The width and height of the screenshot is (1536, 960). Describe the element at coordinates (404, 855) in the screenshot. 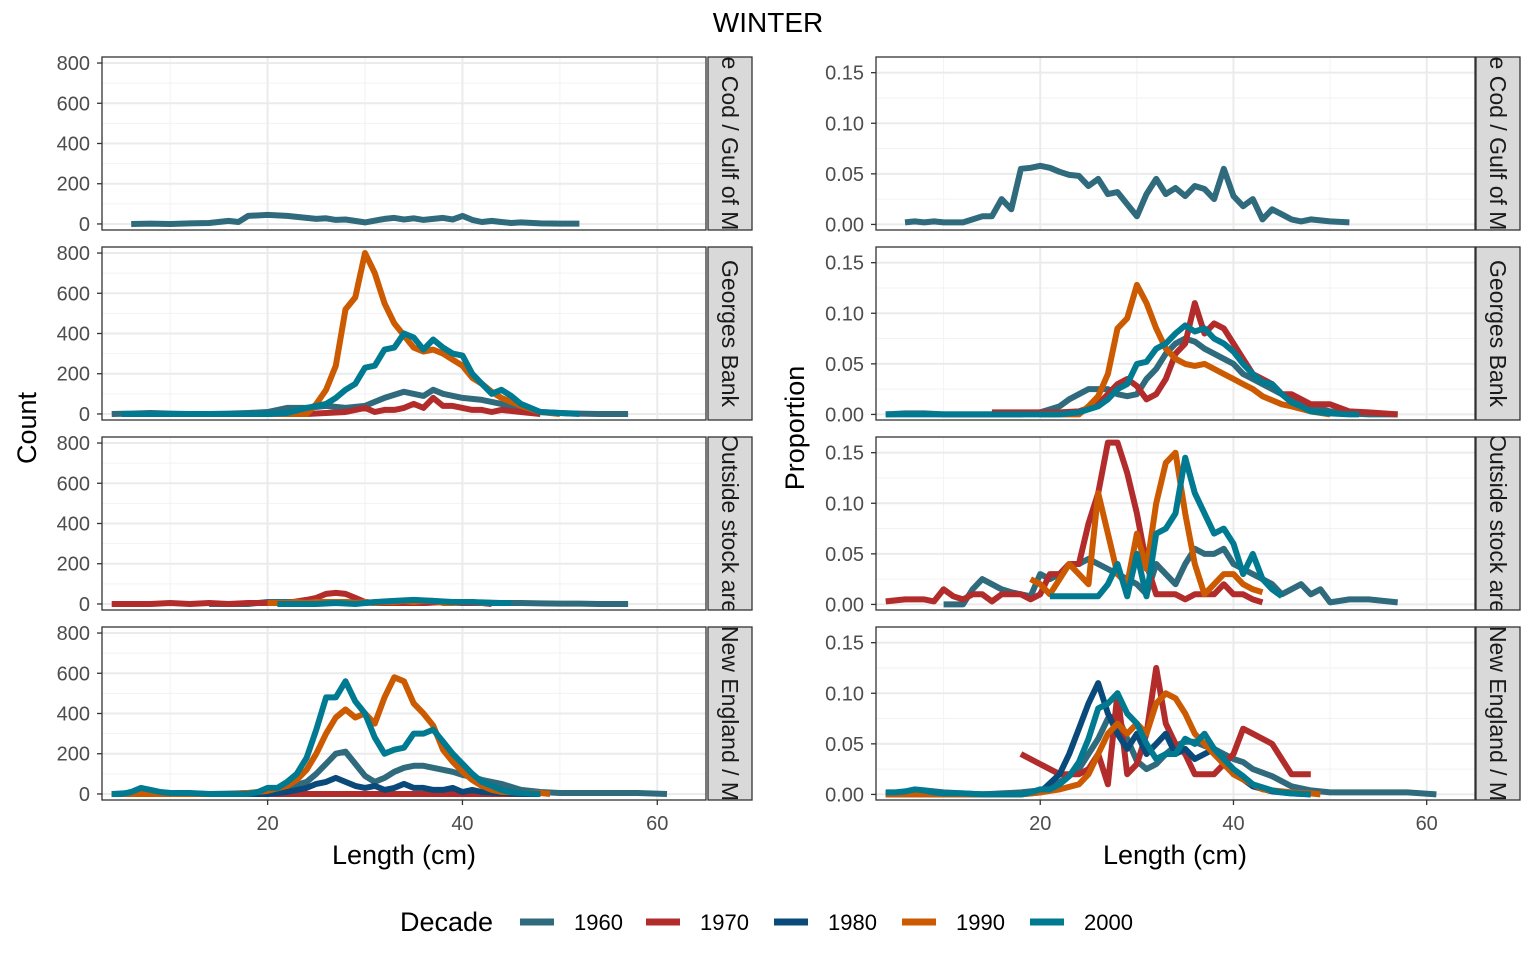

I see `x-axis-label-count: Length (cm)` at that location.